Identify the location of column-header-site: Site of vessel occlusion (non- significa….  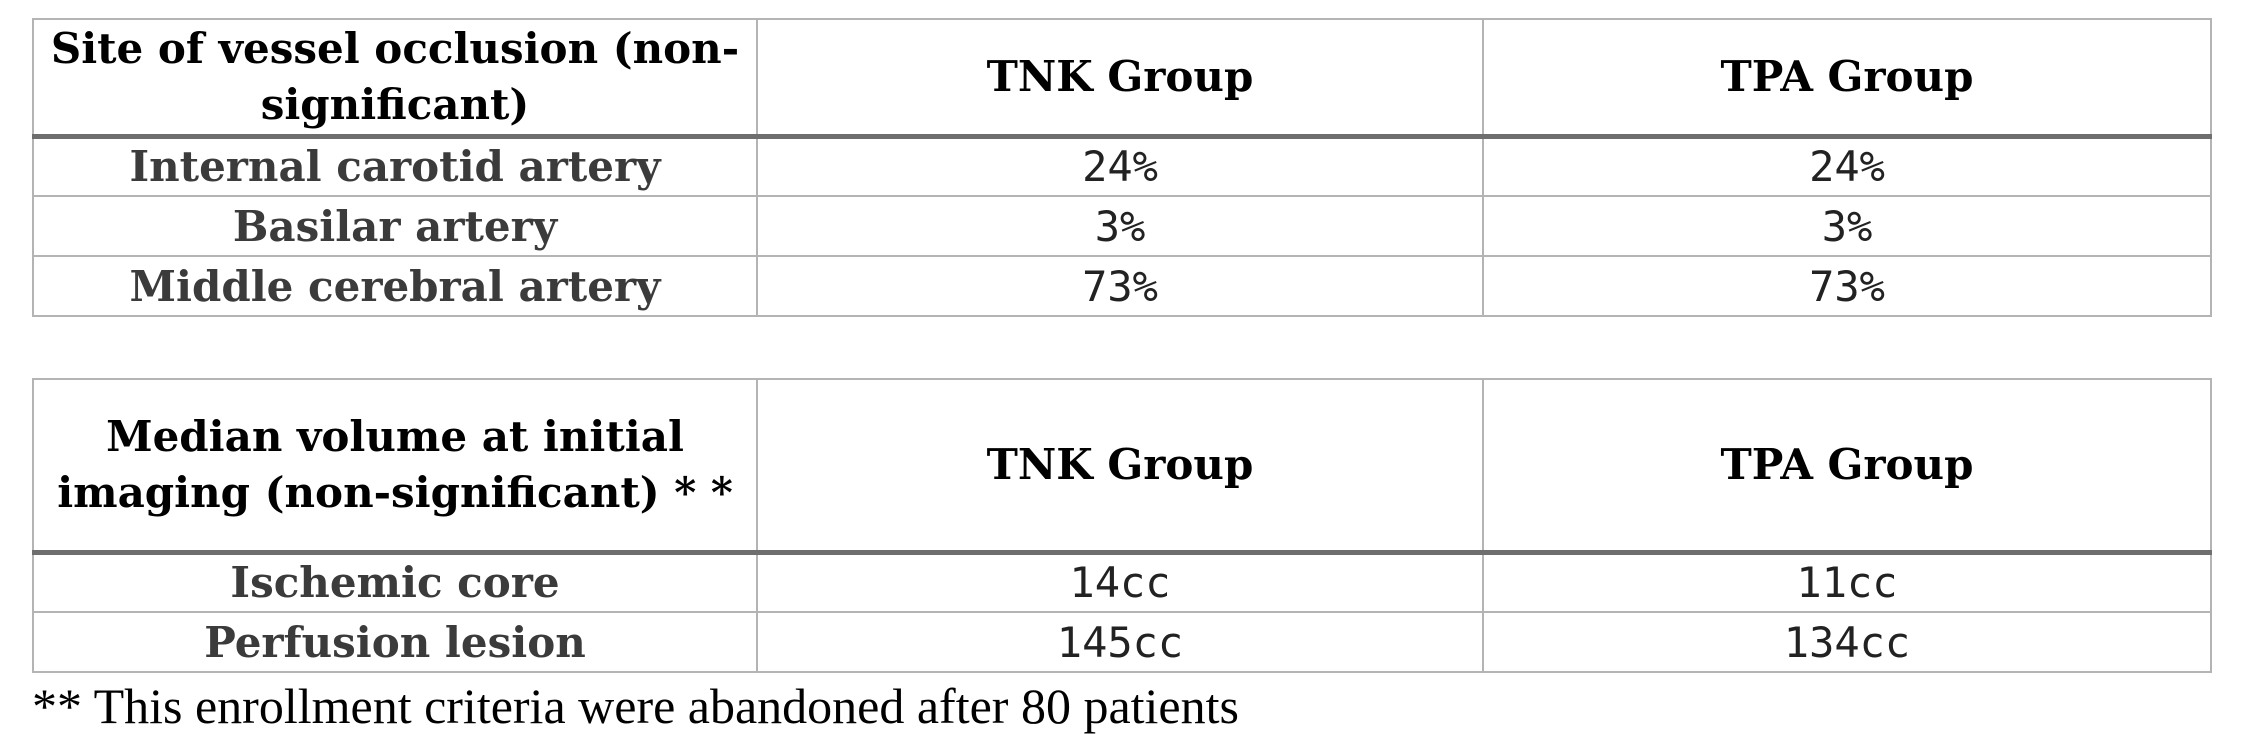
(395, 78).